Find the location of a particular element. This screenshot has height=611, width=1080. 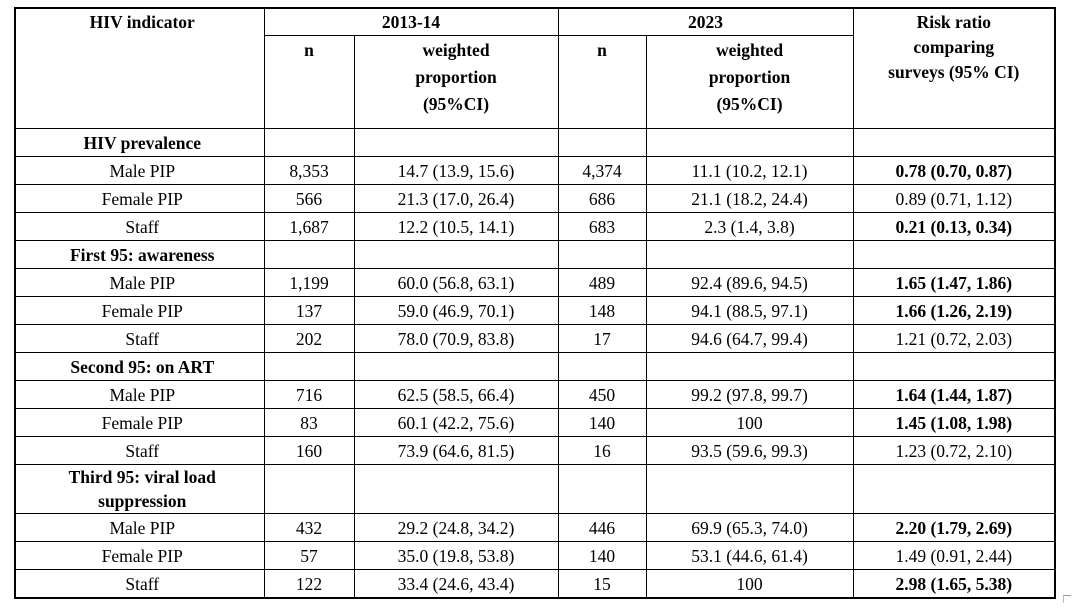

cell-risk-ratio: 1.66 (1.26, 2.19) is located at coordinates (954, 310).